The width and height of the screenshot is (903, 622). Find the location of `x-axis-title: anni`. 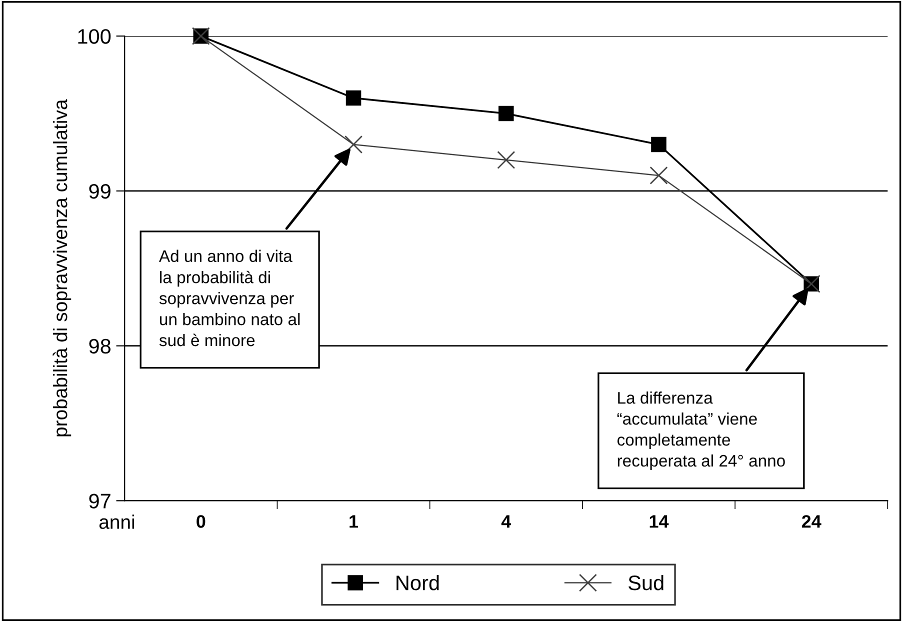

x-axis-title: anni is located at coordinates (116, 521).